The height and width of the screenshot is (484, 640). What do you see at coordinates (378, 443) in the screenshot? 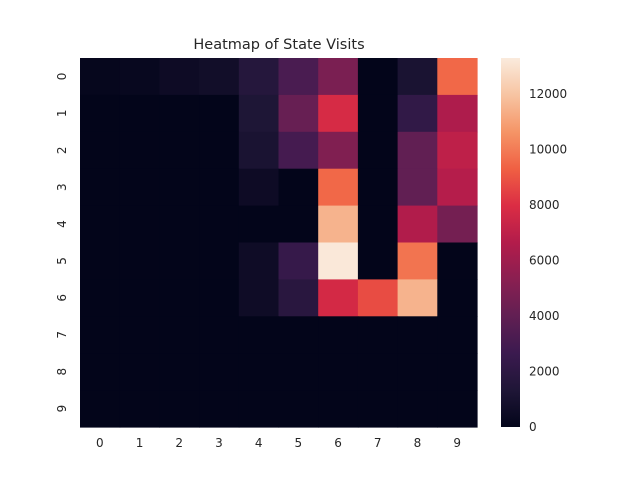
I see `x-tick-label: 7` at bounding box center [378, 443].